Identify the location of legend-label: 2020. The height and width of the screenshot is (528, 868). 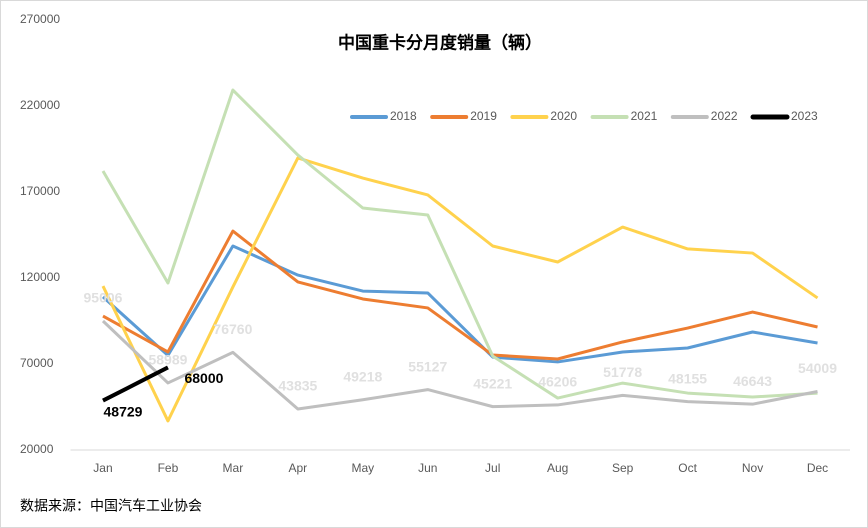
(563, 116).